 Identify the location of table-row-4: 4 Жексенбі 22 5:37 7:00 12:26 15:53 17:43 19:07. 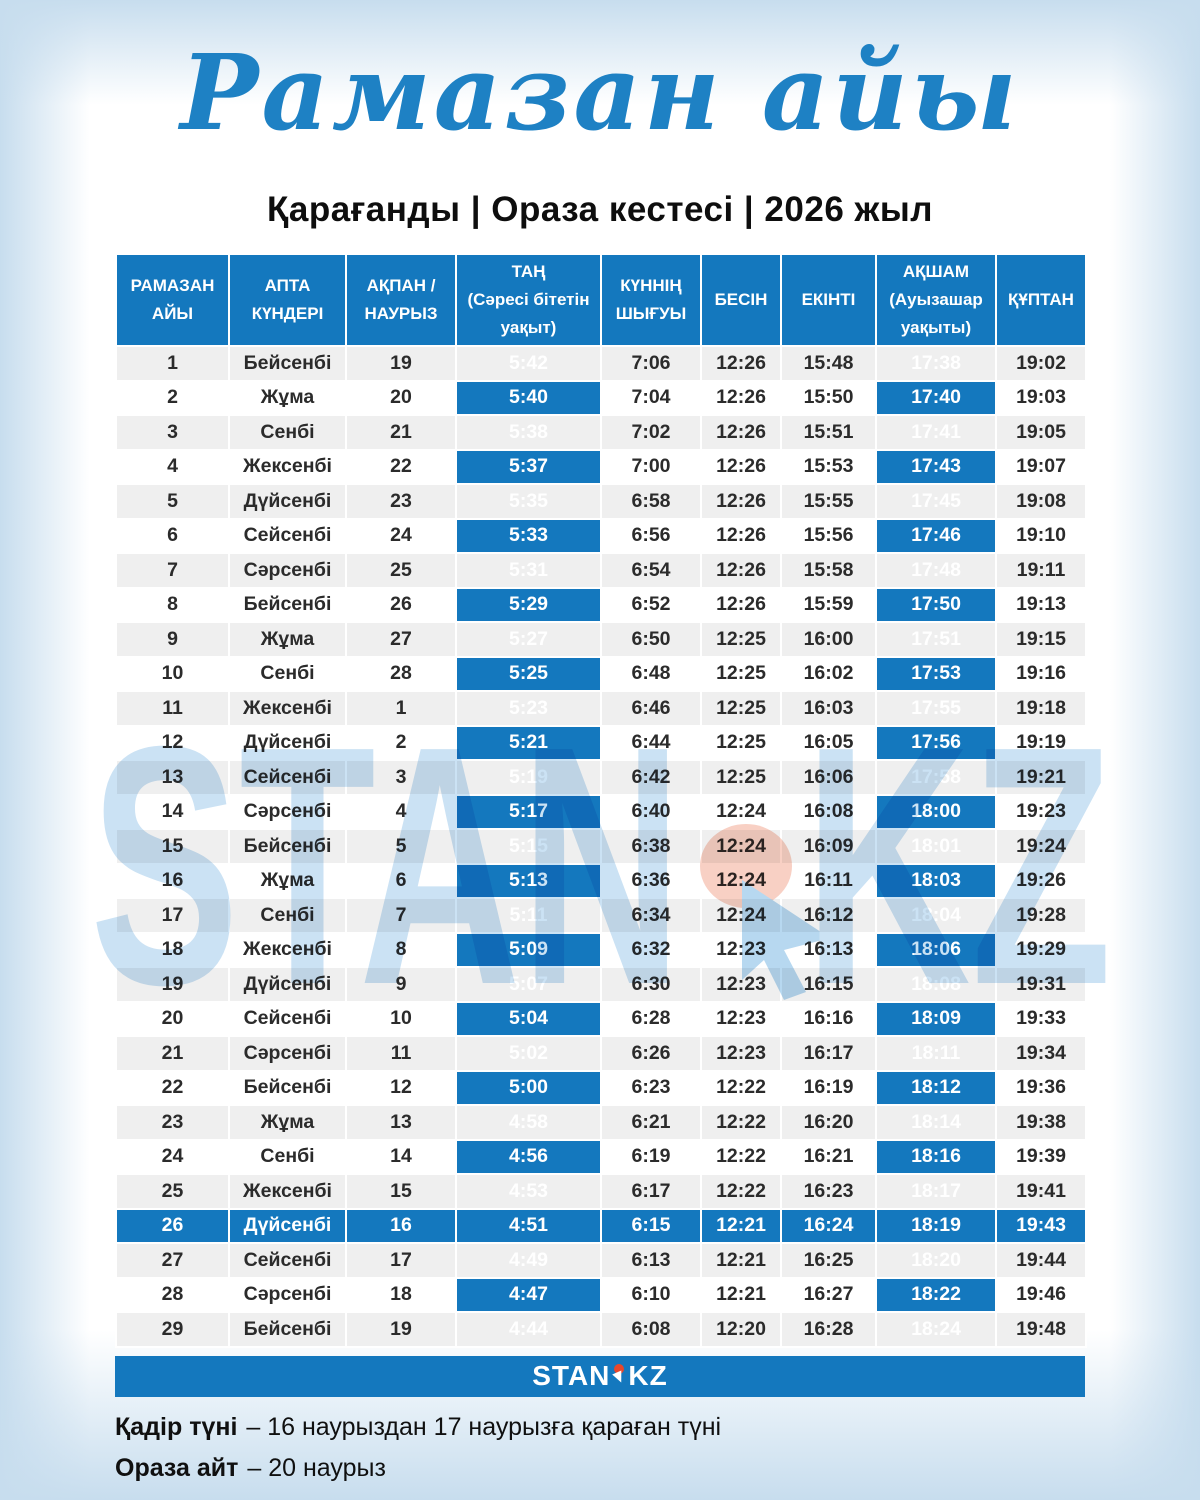
(601, 466).